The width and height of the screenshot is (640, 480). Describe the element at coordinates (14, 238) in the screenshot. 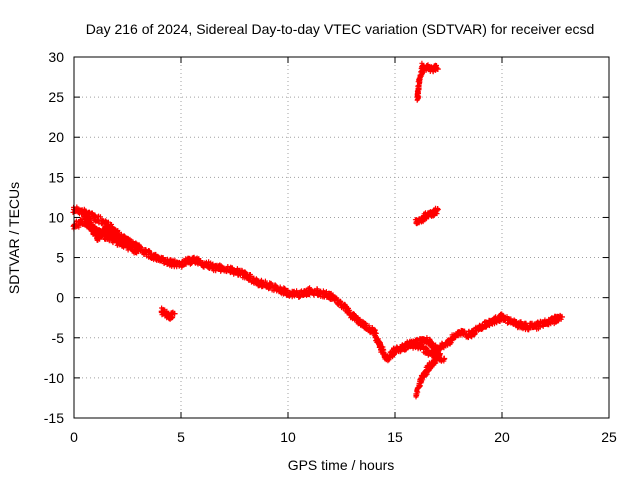

I see `y-axis-label: SDTVAR / TECUs` at that location.